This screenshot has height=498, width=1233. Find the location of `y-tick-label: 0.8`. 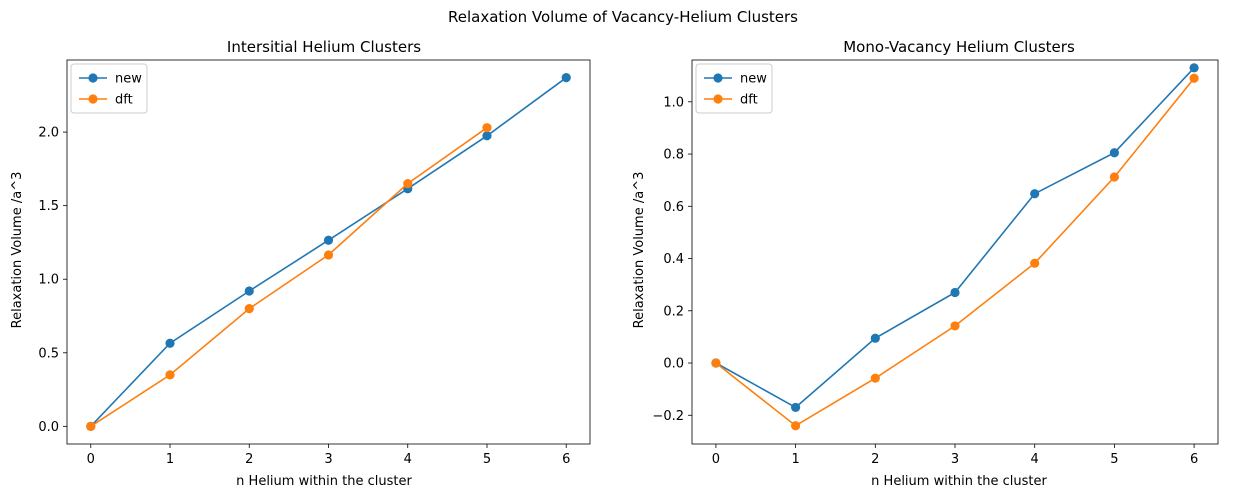

y-tick-label: 0.8 is located at coordinates (673, 155).